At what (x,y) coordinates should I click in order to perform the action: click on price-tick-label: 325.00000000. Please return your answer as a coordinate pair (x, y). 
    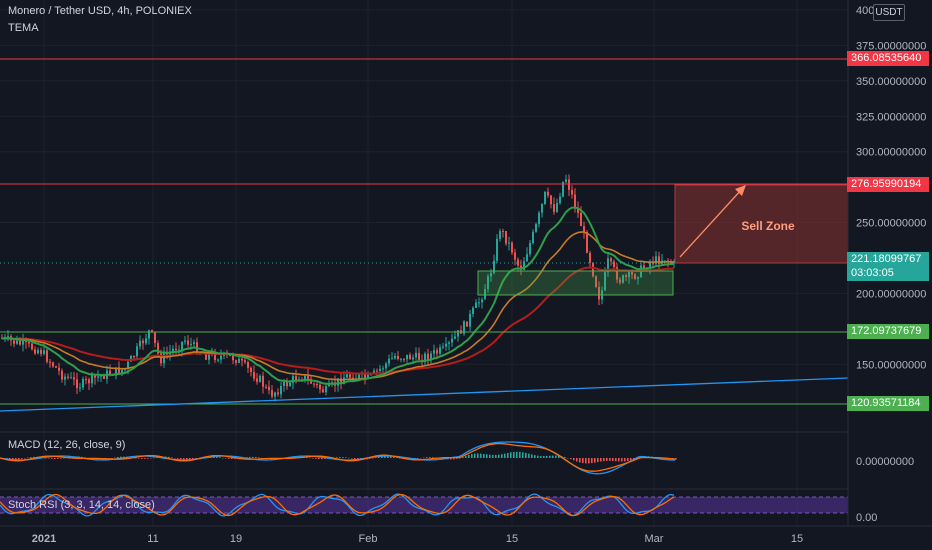
    Looking at the image, I should click on (891, 117).